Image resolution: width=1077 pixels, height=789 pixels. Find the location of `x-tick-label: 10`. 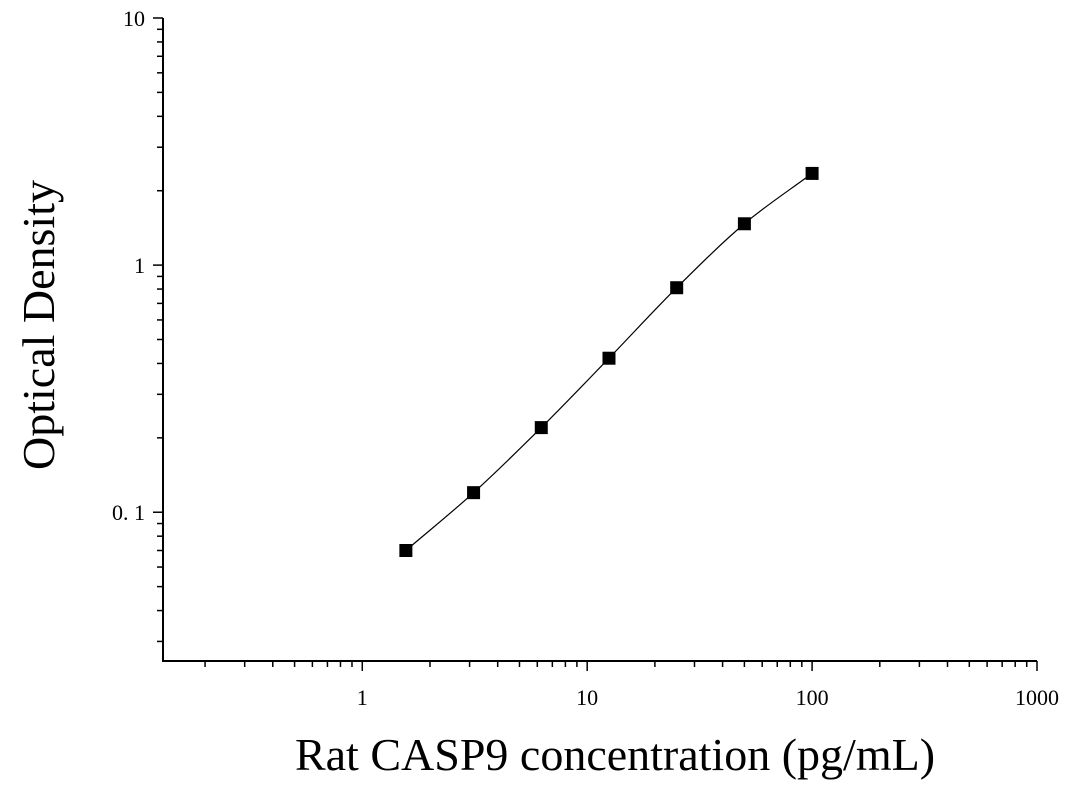

x-tick-label: 10 is located at coordinates (587, 697).